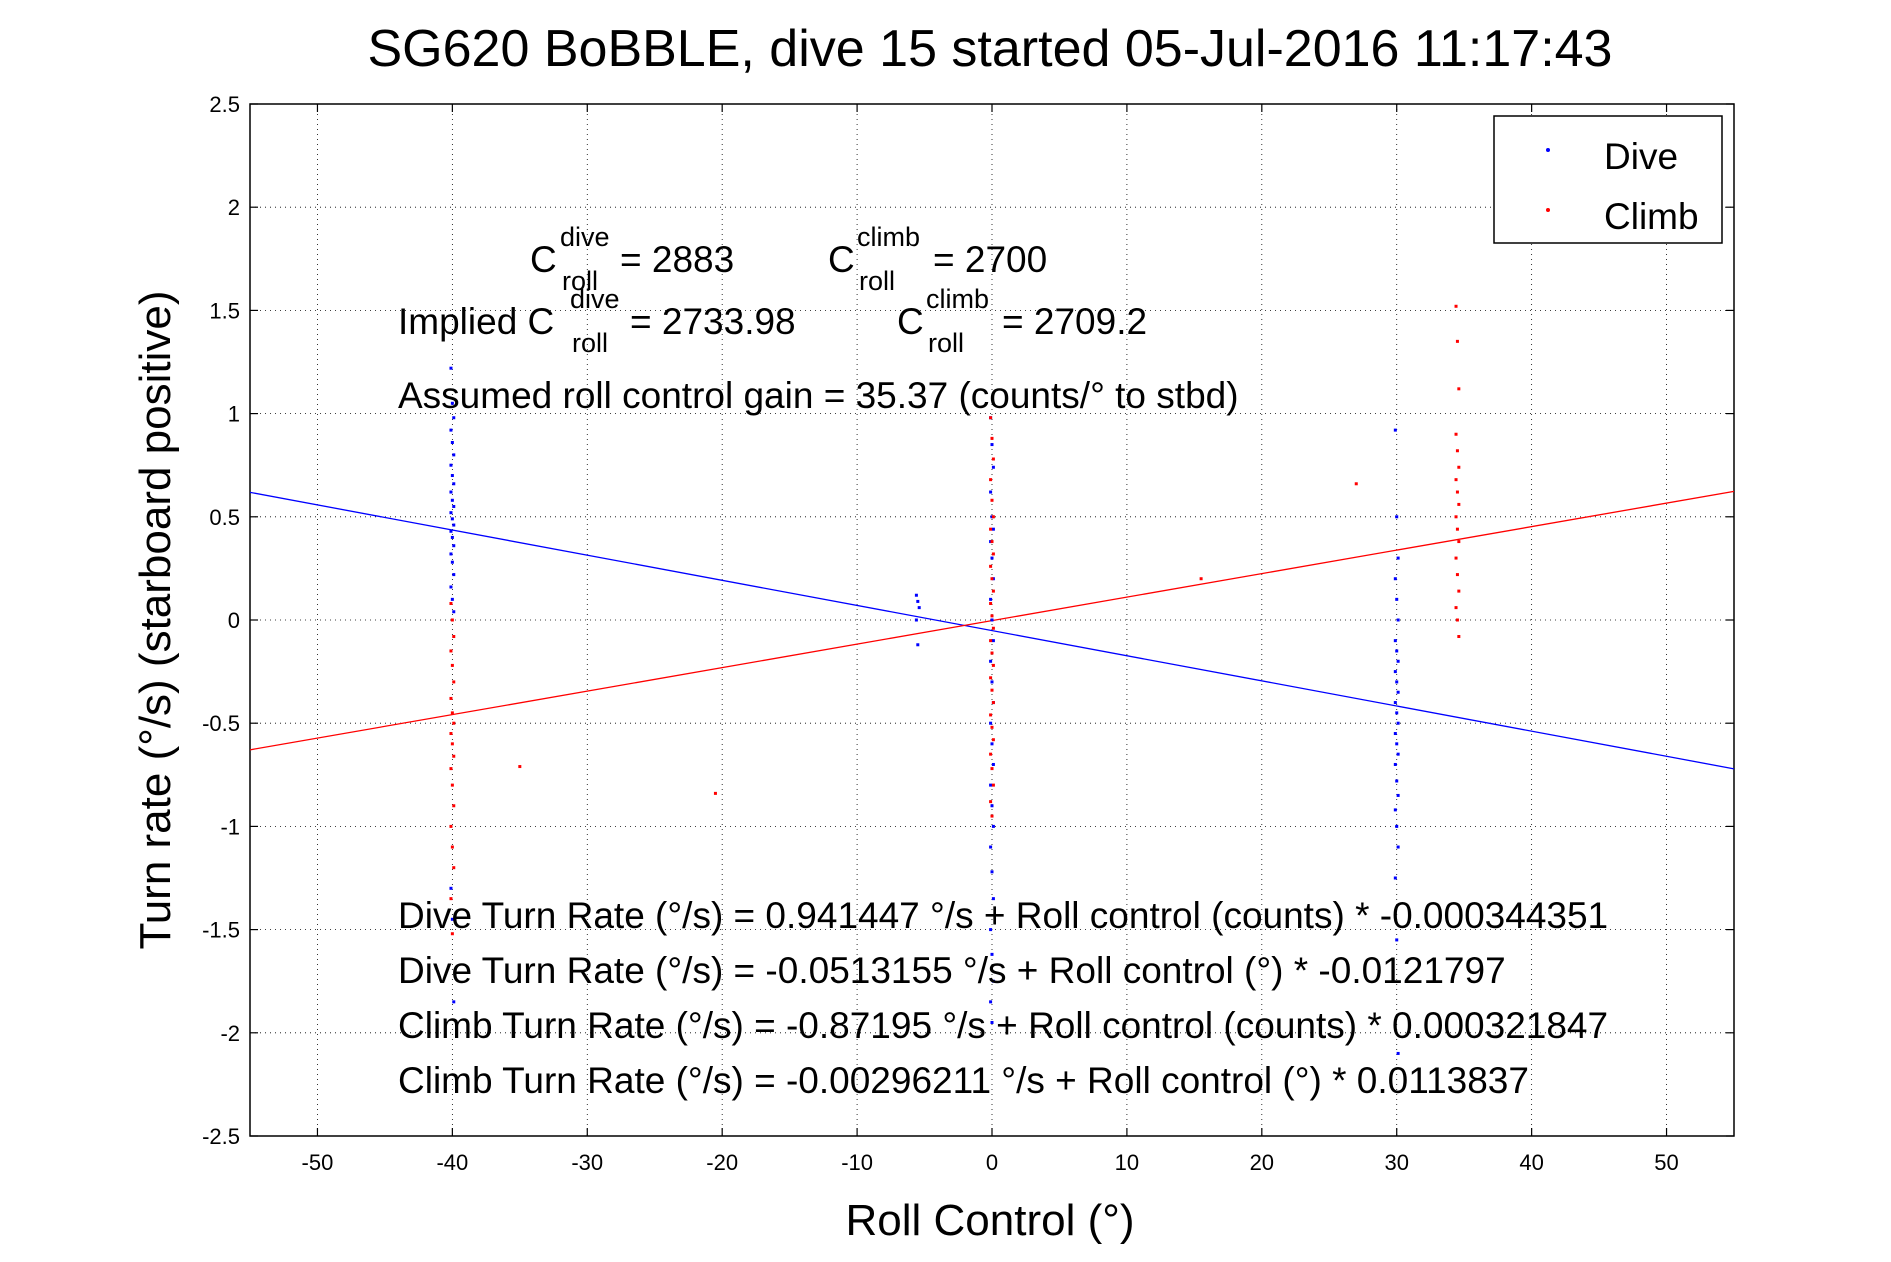  Describe the element at coordinates (221, 1136) in the screenshot. I see `y-tick-label: -2.5` at that location.